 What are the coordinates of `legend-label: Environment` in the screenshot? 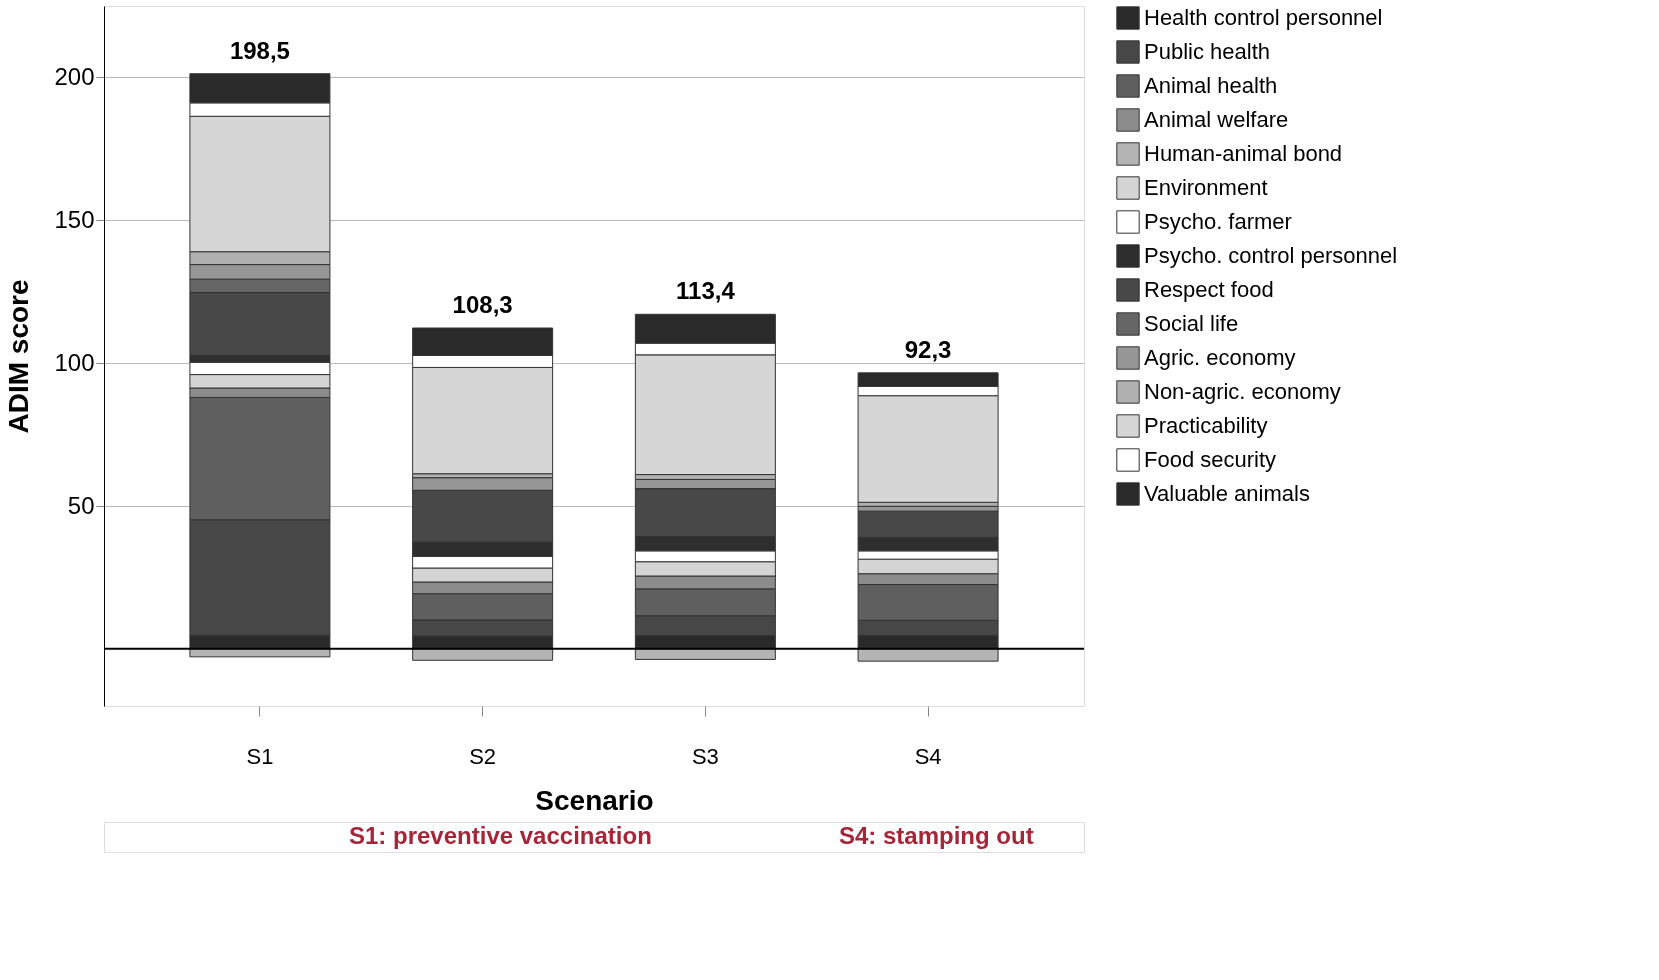 It's located at (1206, 187).